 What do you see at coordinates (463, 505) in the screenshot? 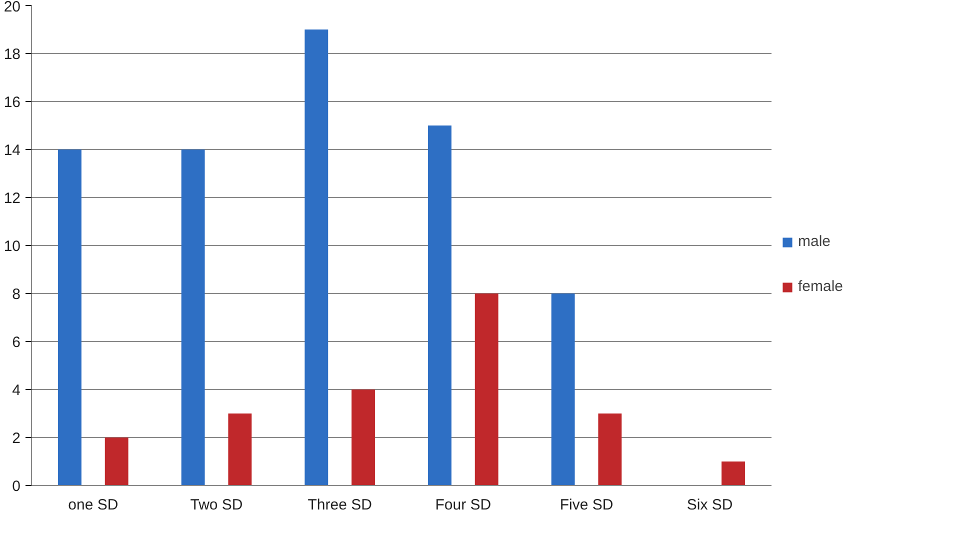
I see `x-tick-label: Four SD` at bounding box center [463, 505].